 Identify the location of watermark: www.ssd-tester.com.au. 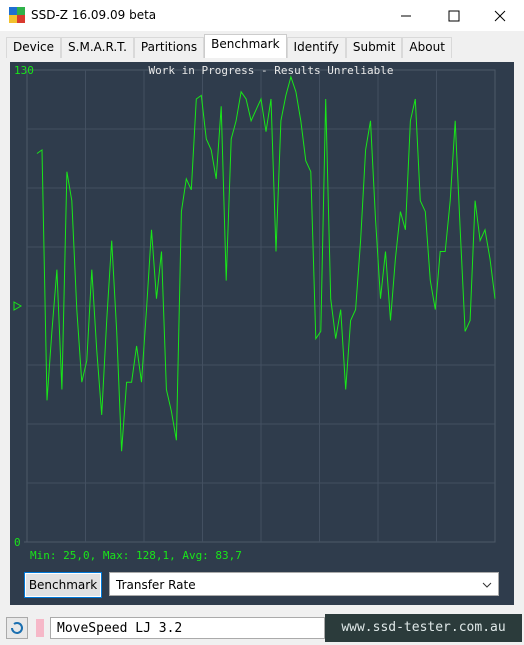
(423, 628).